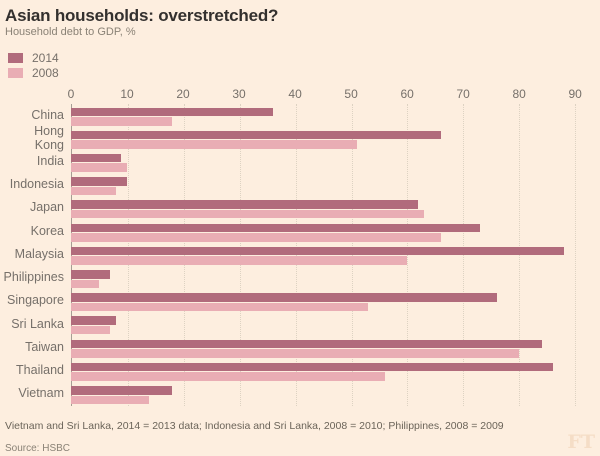 This screenshot has width=600, height=456. I want to click on bar-2014-korea, so click(275, 228).